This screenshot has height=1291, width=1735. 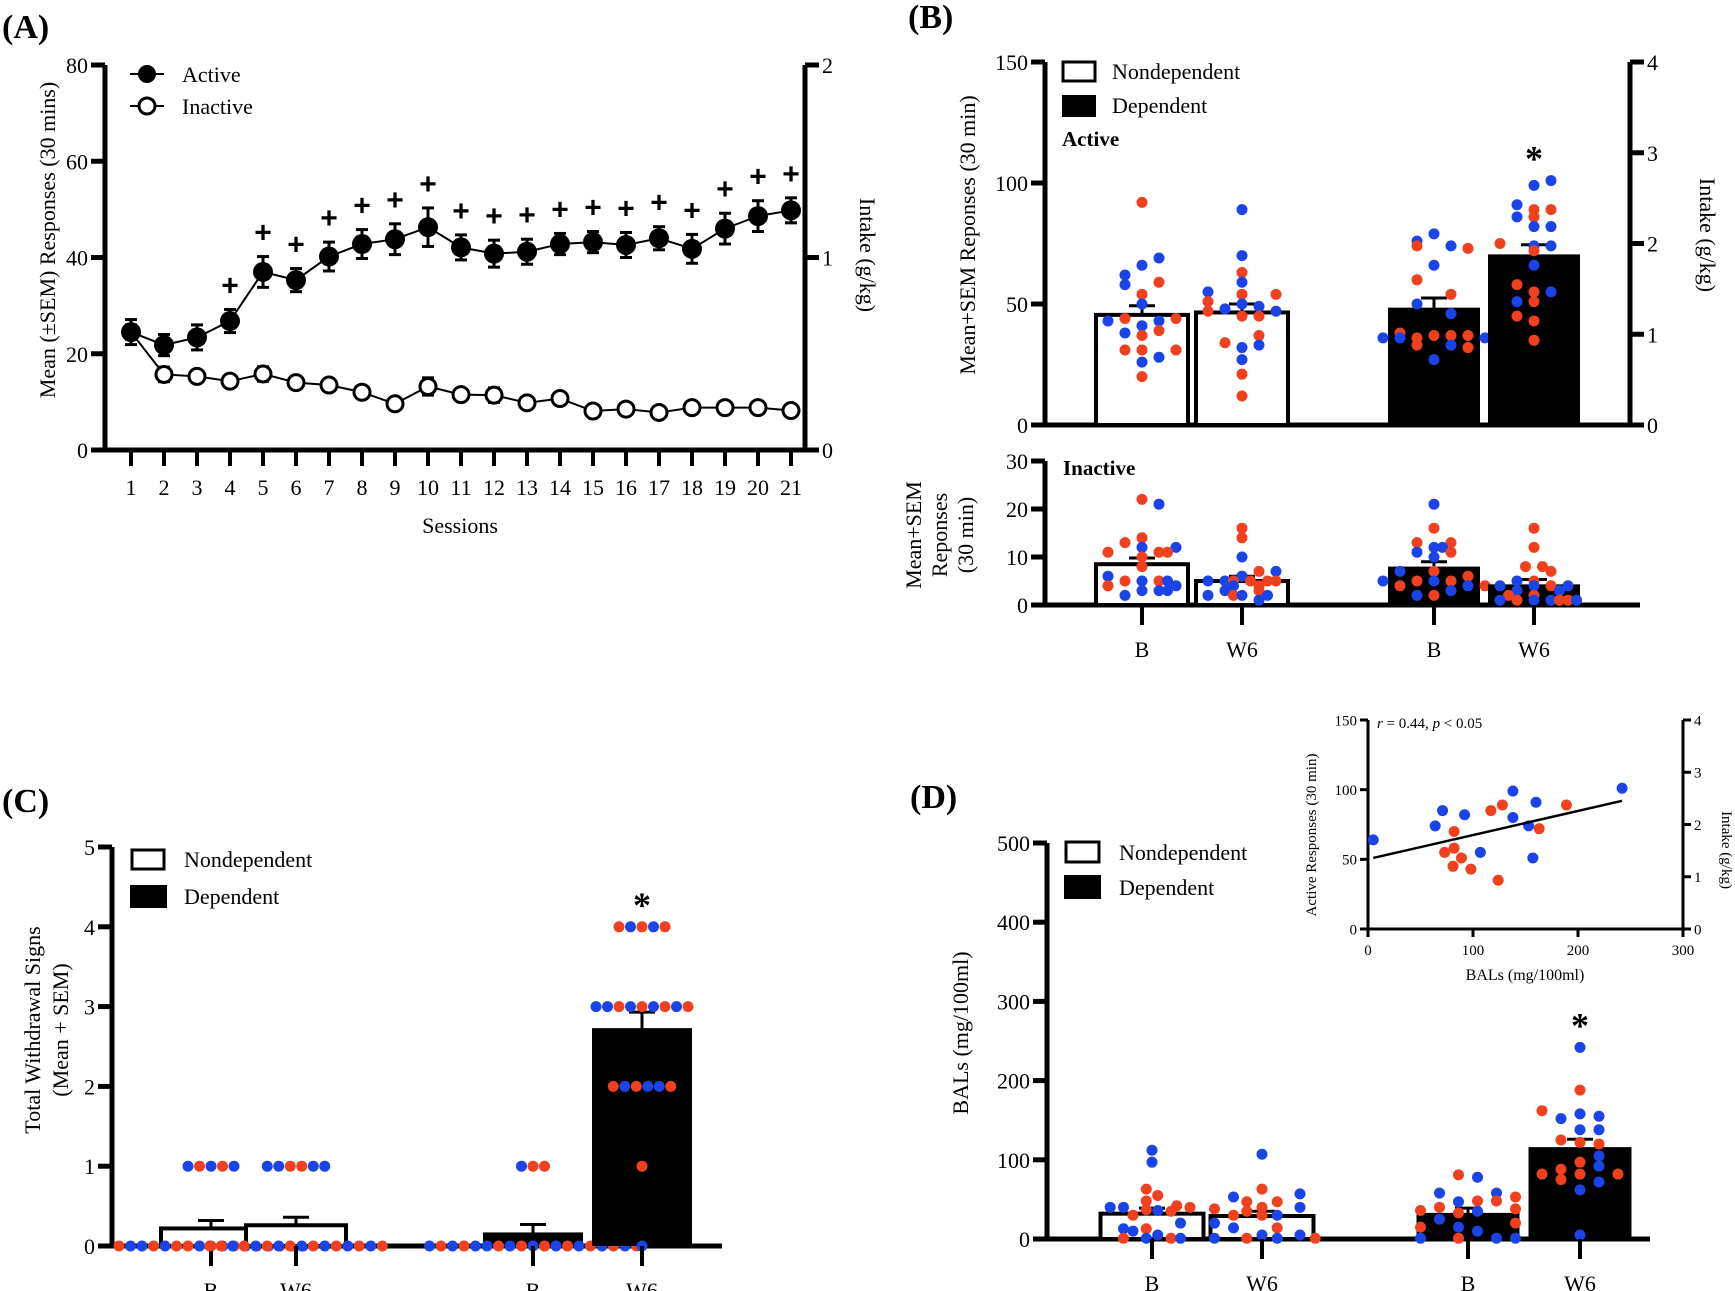 I want to click on y2-tick-label: 0, so click(x=827, y=450).